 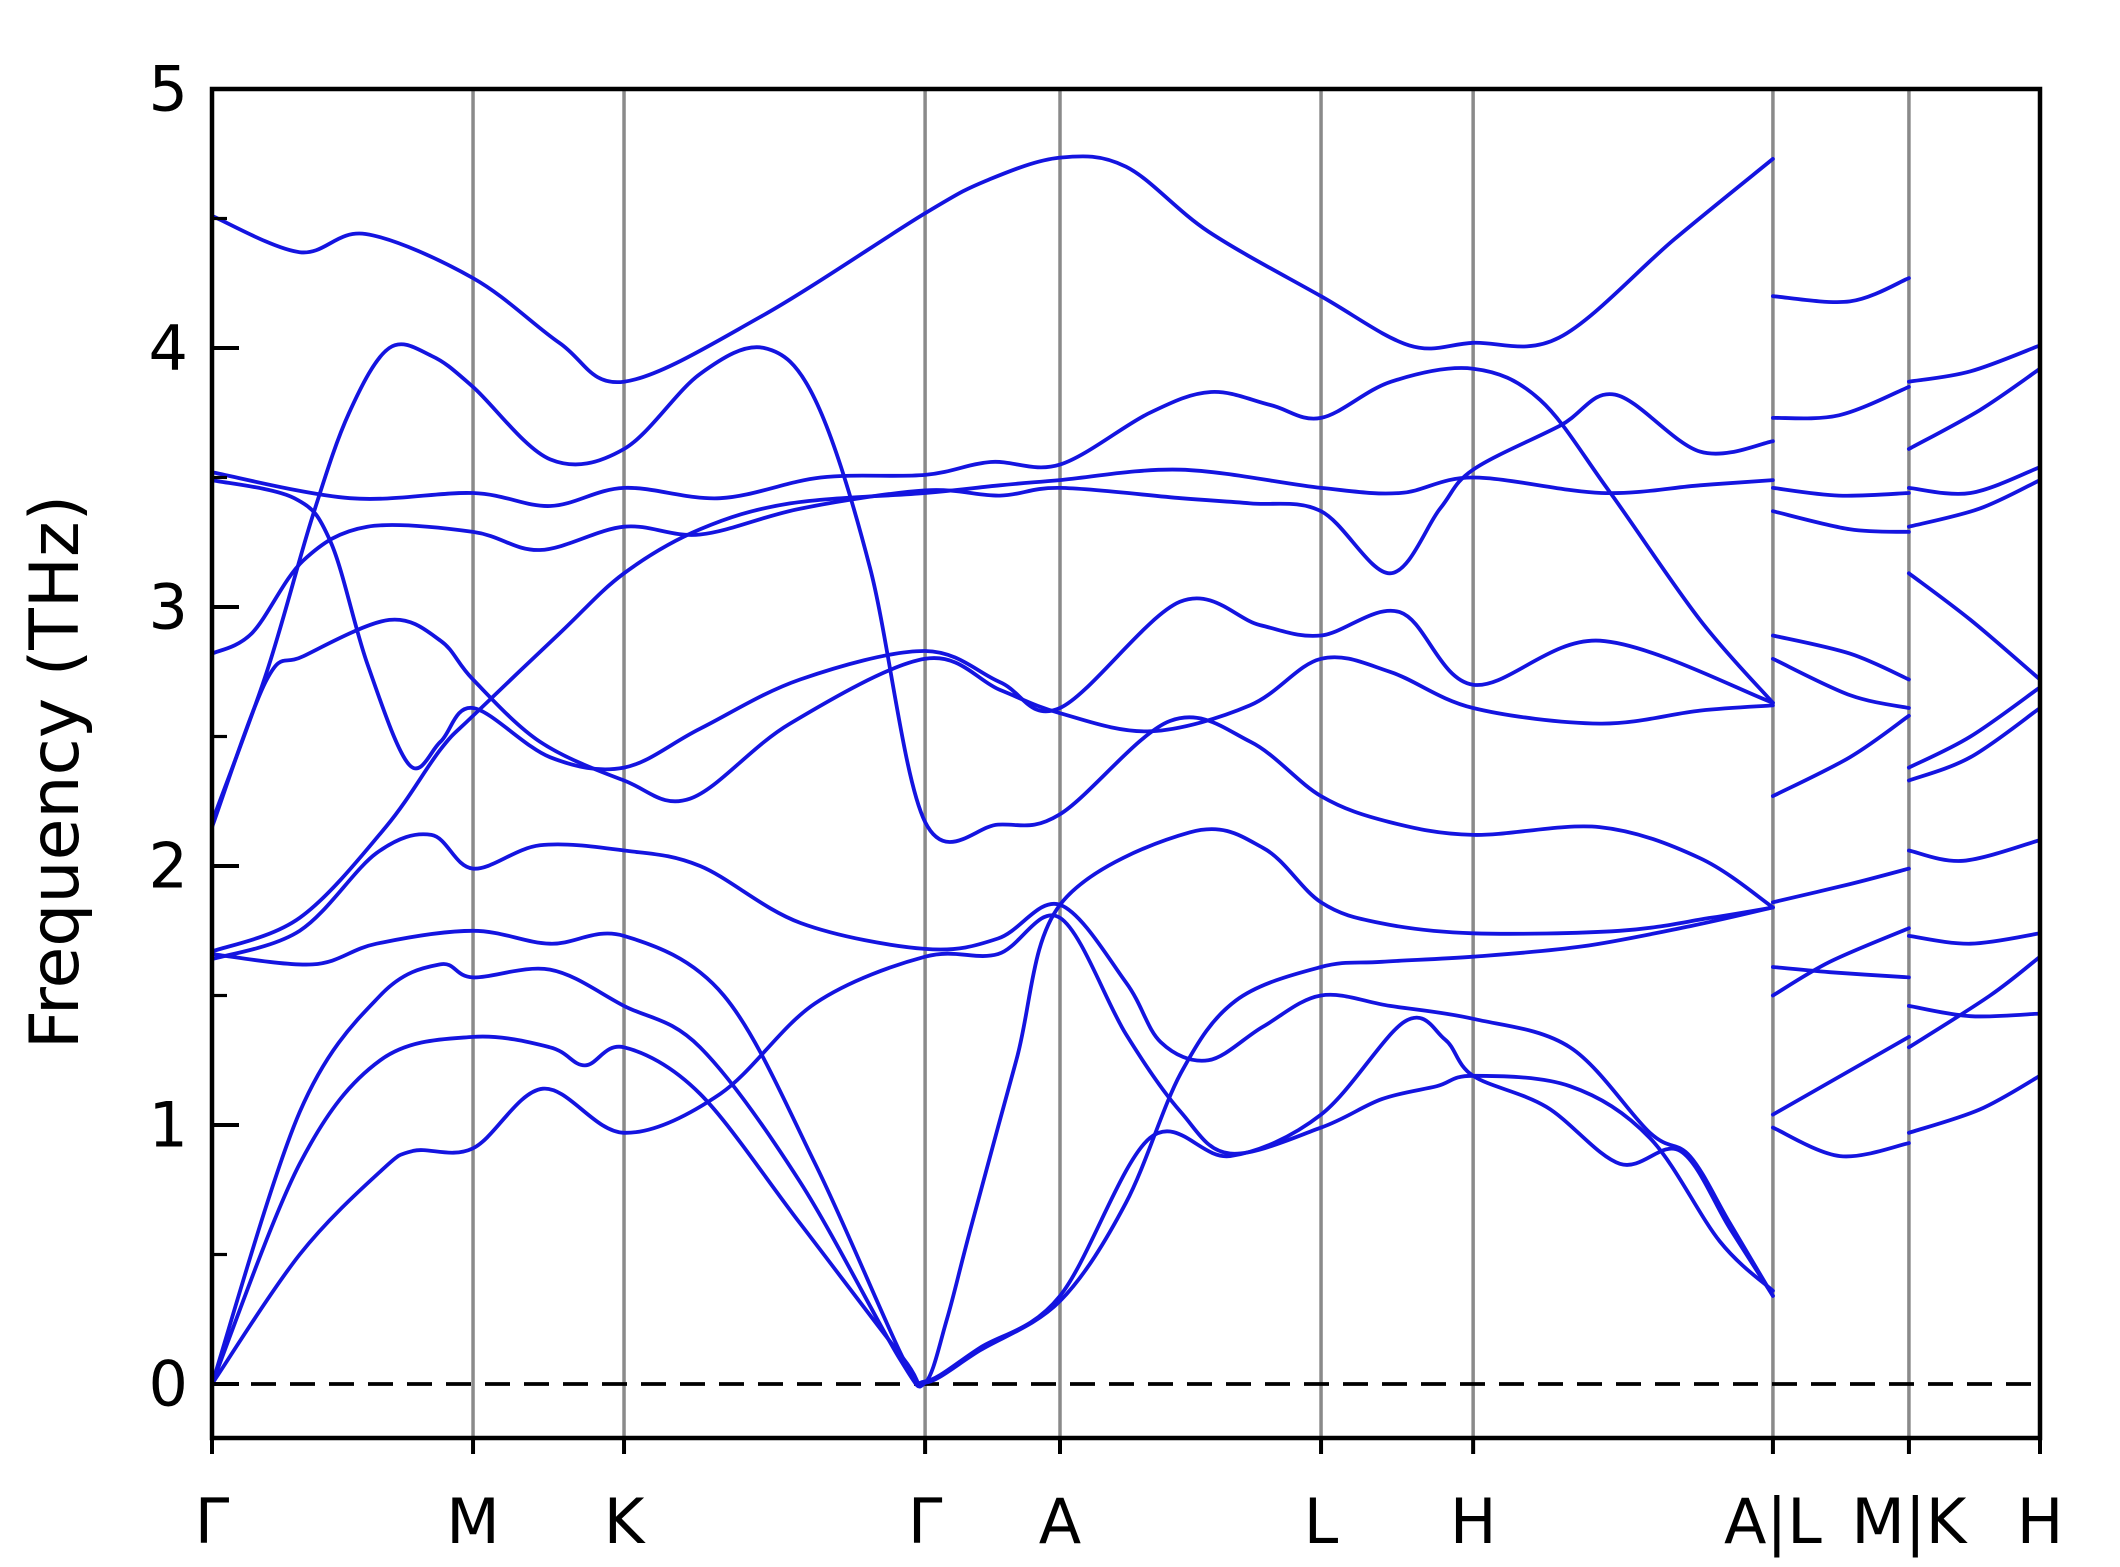 I want to click on y-tick-label-4: 4, so click(x=168, y=348).